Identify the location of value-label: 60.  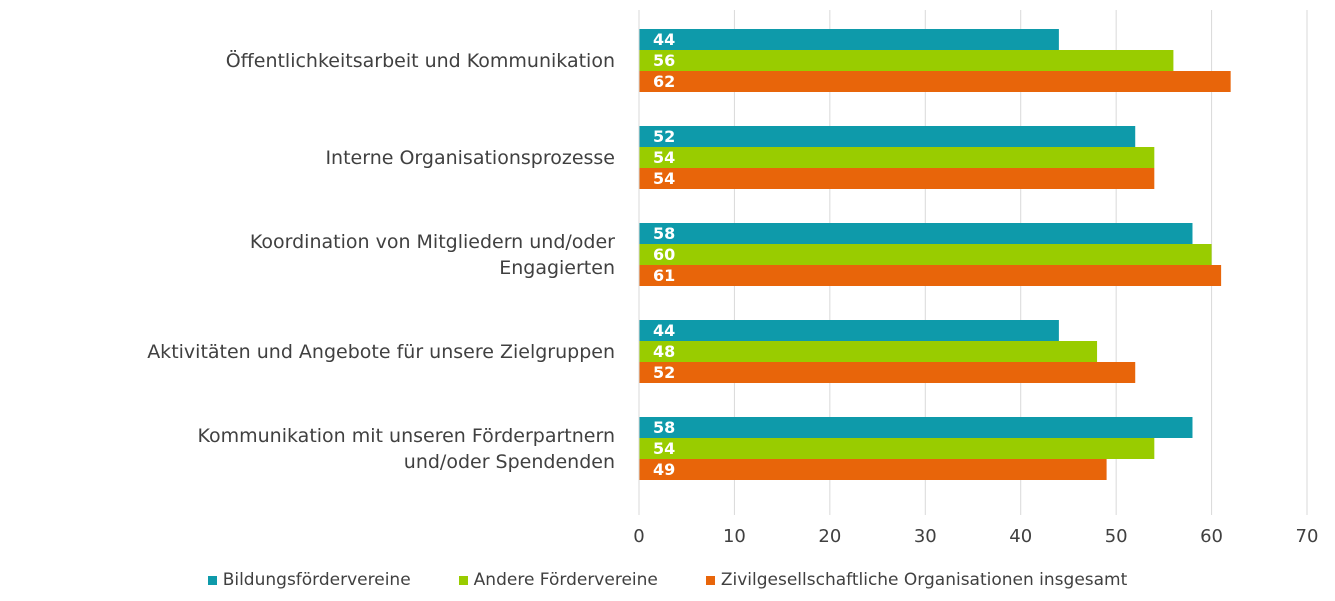
(664, 254).